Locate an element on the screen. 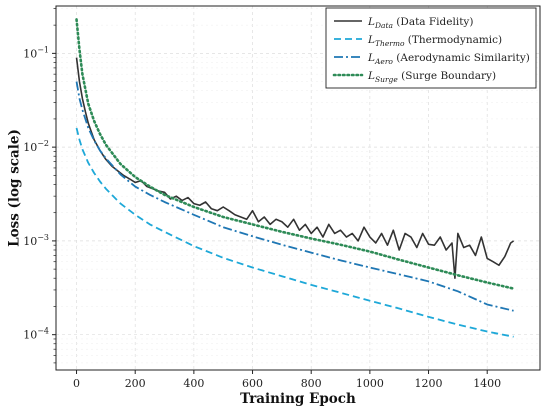 The image size is (550, 409). legend-label-aero: LAero (Aerodynamic Similarity) is located at coordinates (448, 59).